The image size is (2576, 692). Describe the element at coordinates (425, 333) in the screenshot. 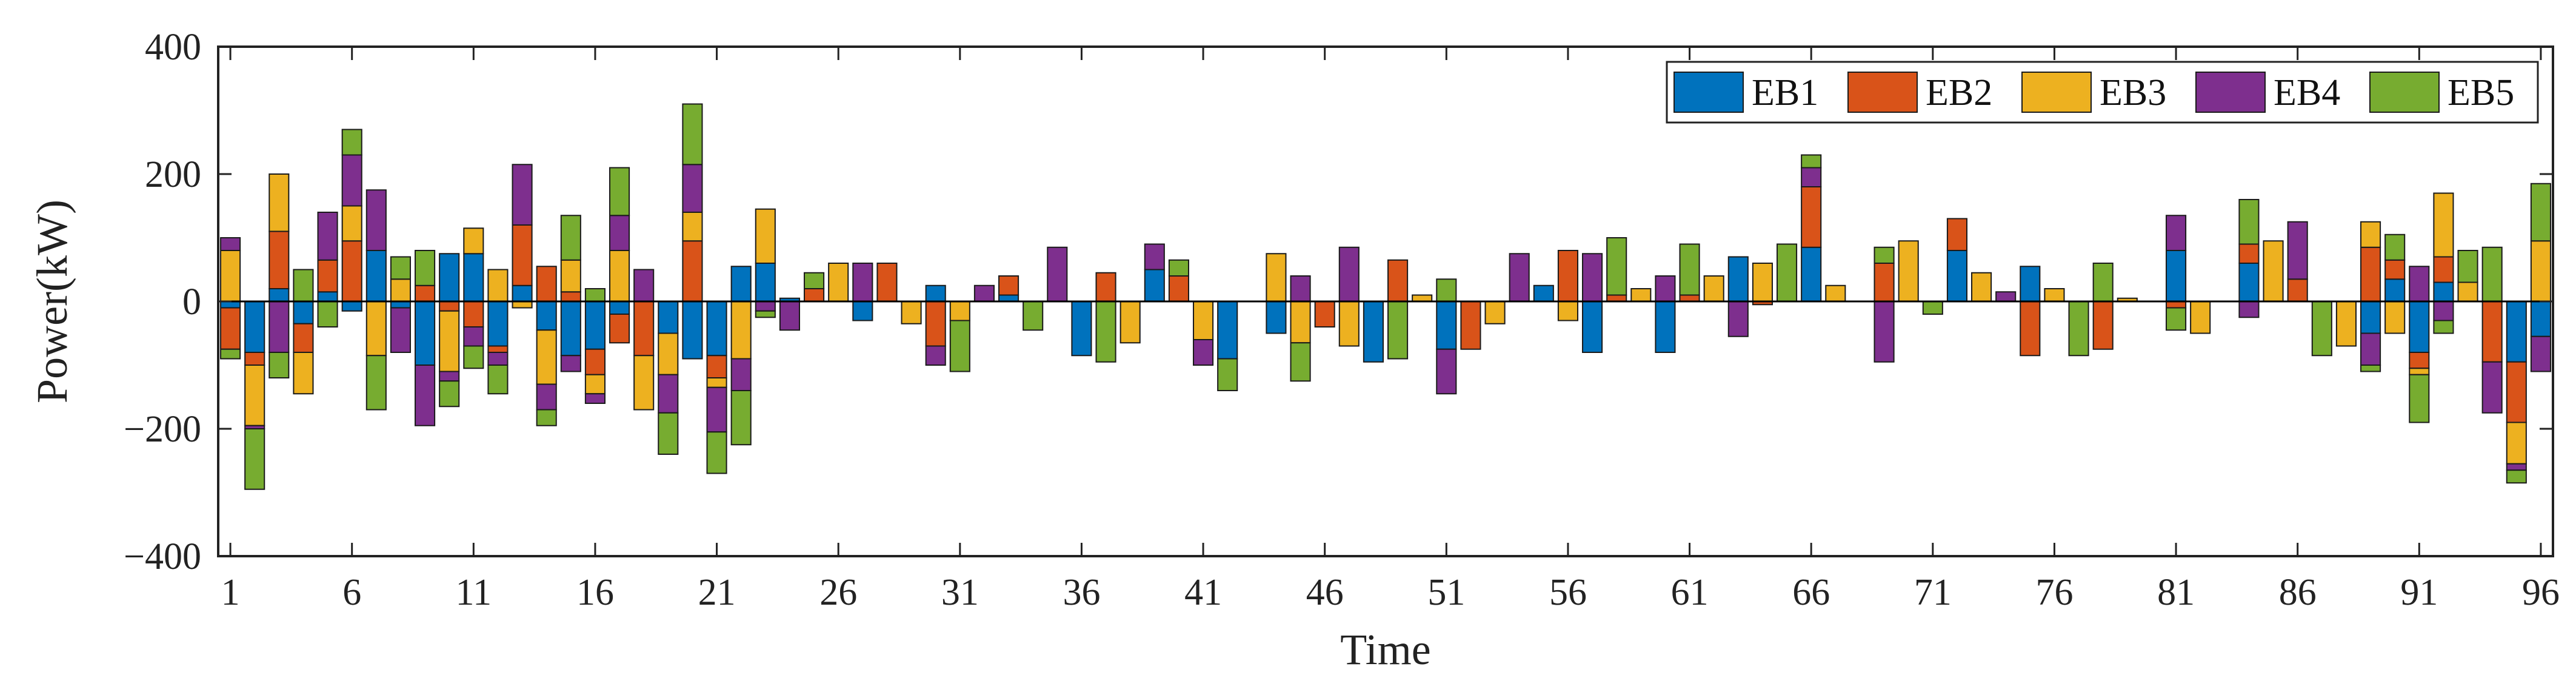

I see `bar-eb1-t9` at that location.